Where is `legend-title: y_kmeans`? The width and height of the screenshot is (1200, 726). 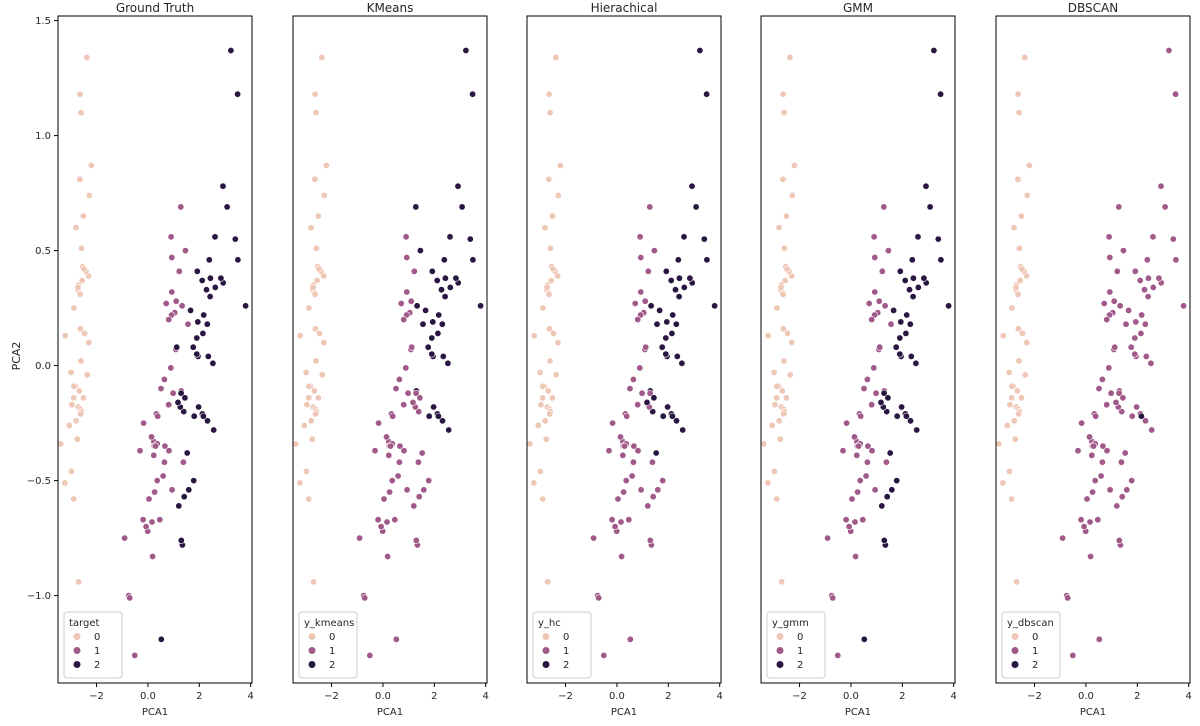
legend-title: y_kmeans is located at coordinates (329, 623).